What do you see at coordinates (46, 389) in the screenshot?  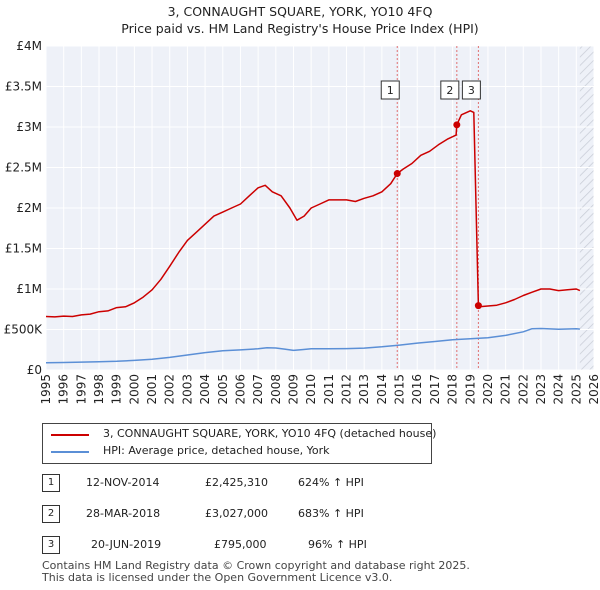 I see `x-tick-label: 1995` at bounding box center [46, 389].